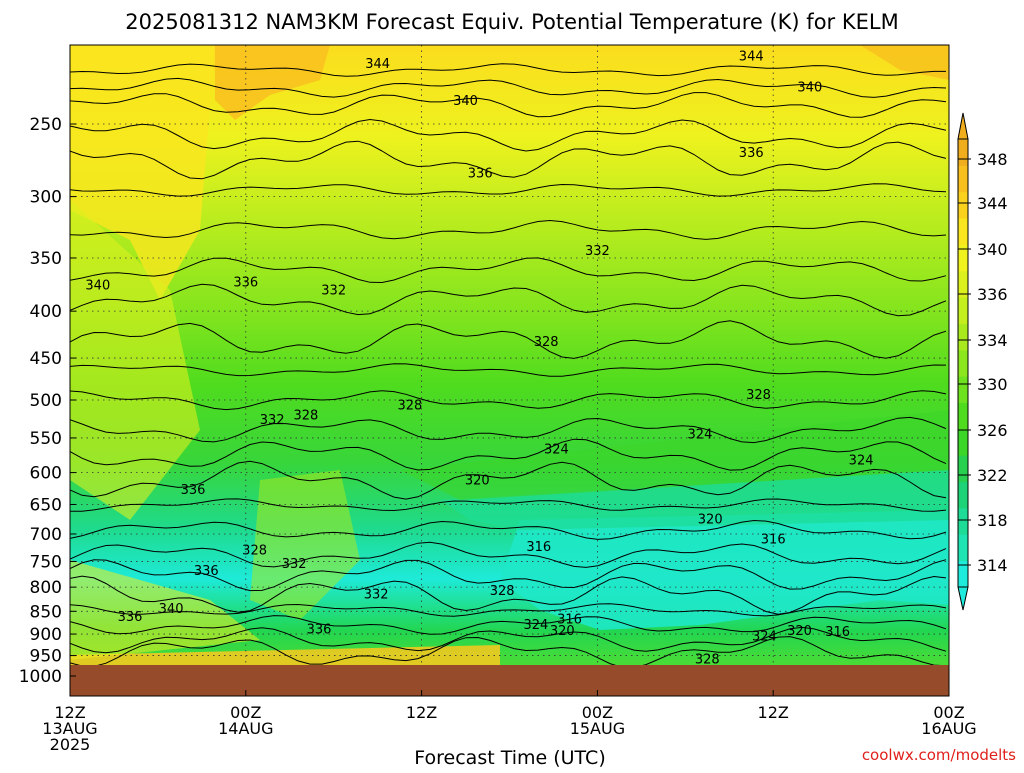  What do you see at coordinates (46, 312) in the screenshot?
I see `y-tick-label: 400` at bounding box center [46, 312].